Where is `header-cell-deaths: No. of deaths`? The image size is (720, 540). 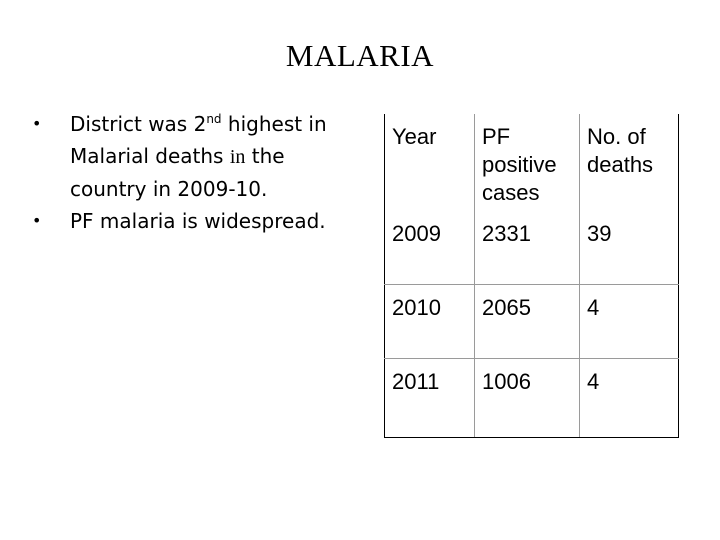
header-cell-deaths: No. of deaths is located at coordinates (629, 162).